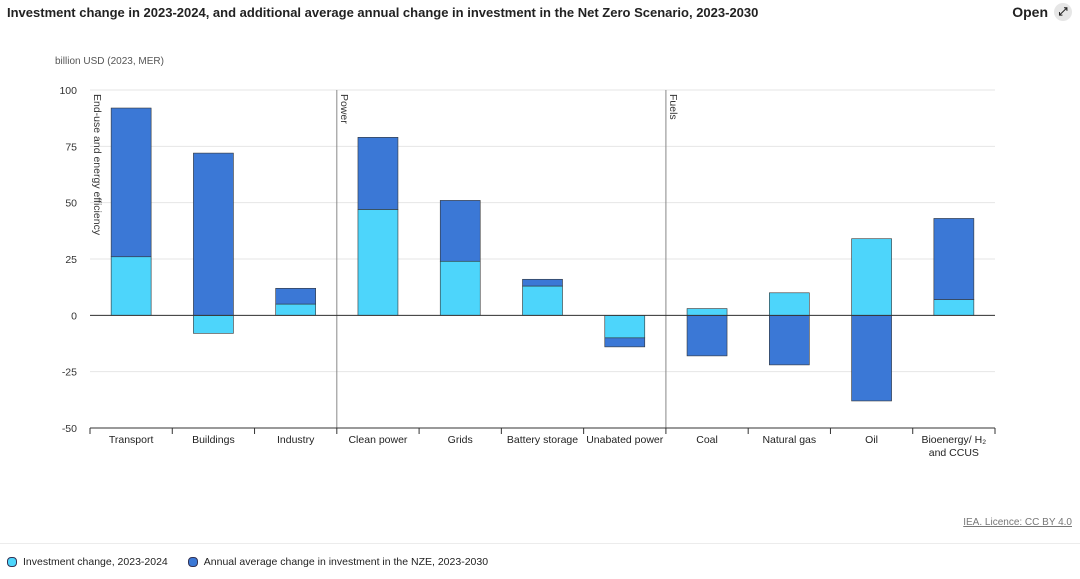  Describe the element at coordinates (69, 373) in the screenshot. I see `y-tick-label: -25` at that location.